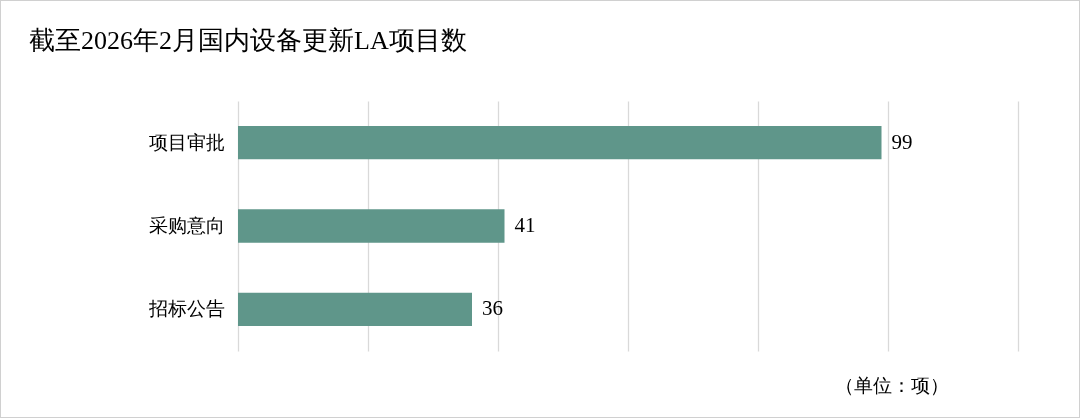 The height and width of the screenshot is (418, 1080). What do you see at coordinates (892, 386) in the screenshot?
I see `text: （单位：项）` at bounding box center [892, 386].